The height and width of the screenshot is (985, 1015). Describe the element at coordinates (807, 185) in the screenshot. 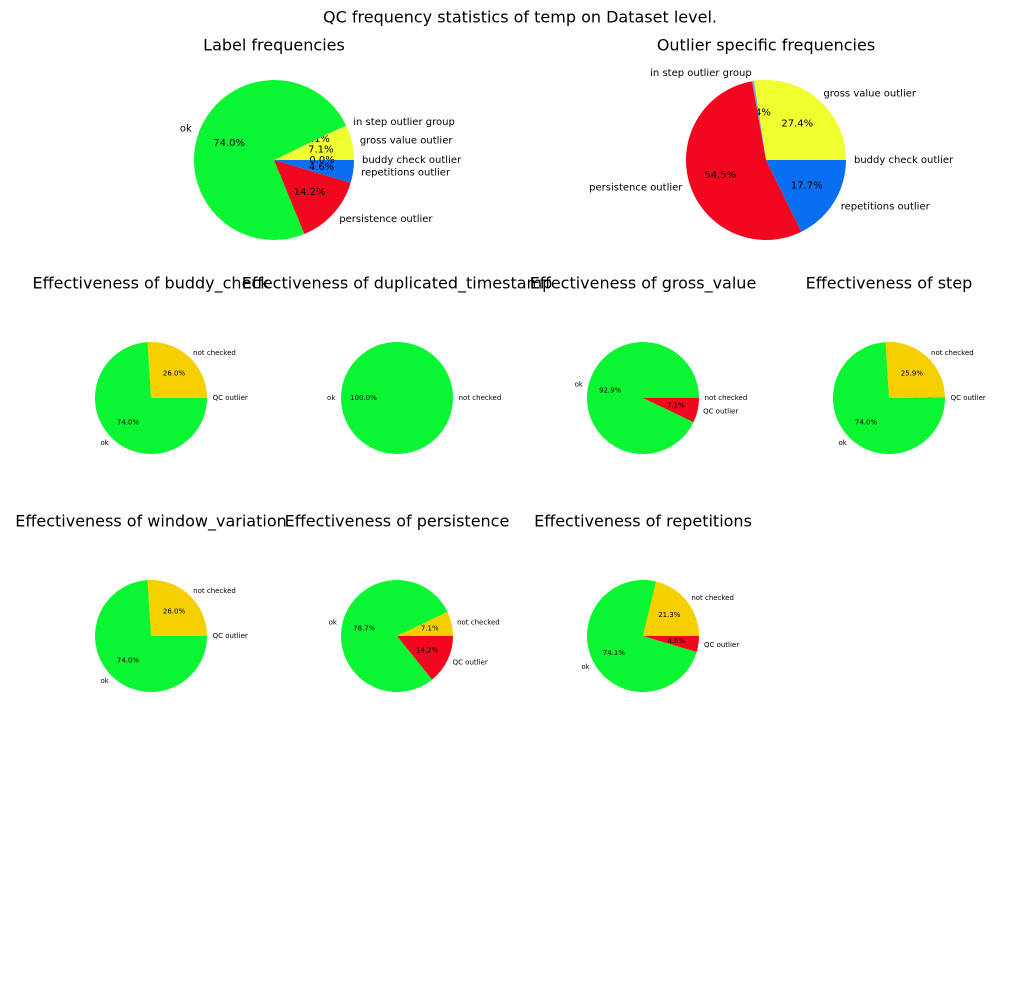

I see `value-label: 17.7%` at that location.